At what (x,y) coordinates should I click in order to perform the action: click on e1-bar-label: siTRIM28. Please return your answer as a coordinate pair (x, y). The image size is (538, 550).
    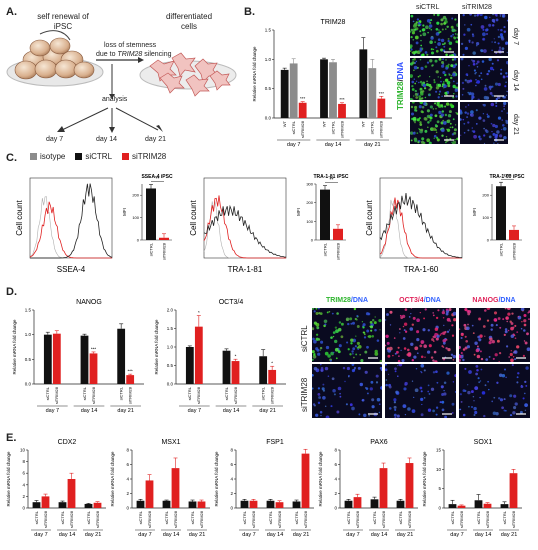
    Looking at the image, I should click on (149, 519).